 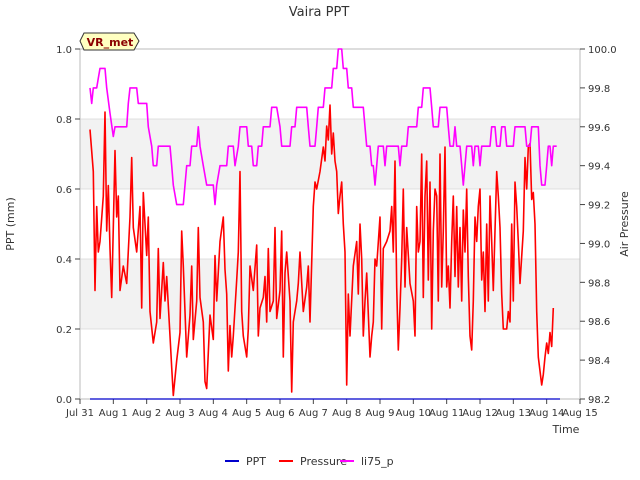 What do you see at coordinates (146, 413) in the screenshot?
I see `x-tick-label: Aug 2` at bounding box center [146, 413].